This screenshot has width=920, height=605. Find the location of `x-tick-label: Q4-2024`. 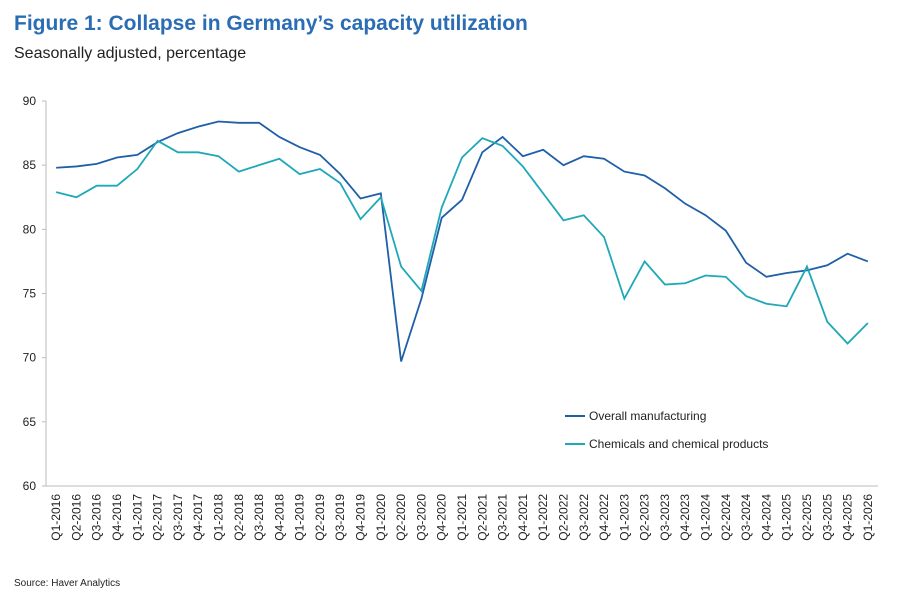

x-tick-label: Q4-2024 is located at coordinates (766, 517).